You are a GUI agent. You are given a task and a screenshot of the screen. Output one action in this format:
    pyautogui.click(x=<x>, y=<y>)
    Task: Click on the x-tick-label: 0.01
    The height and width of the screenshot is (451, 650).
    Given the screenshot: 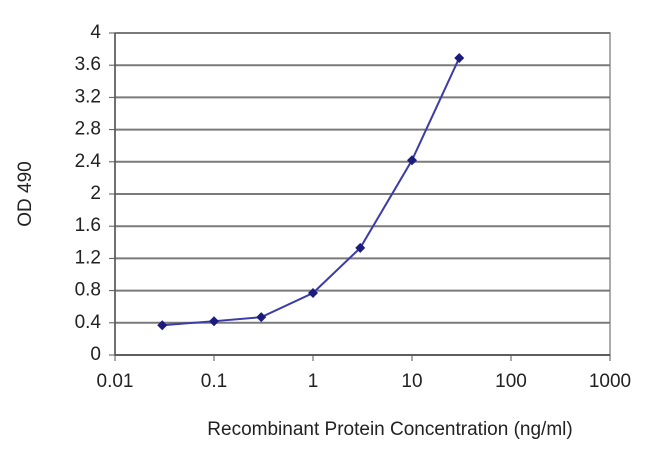 What is the action you would take?
    pyautogui.click(x=115, y=381)
    